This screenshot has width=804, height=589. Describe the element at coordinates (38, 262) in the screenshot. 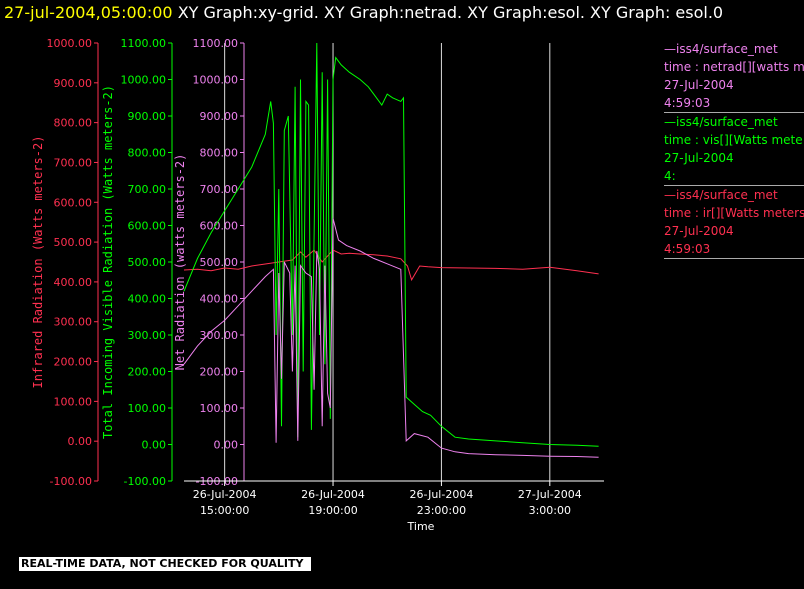

I see `y-axis-title: Infrared Radiation (Watts meters-2)` at that location.